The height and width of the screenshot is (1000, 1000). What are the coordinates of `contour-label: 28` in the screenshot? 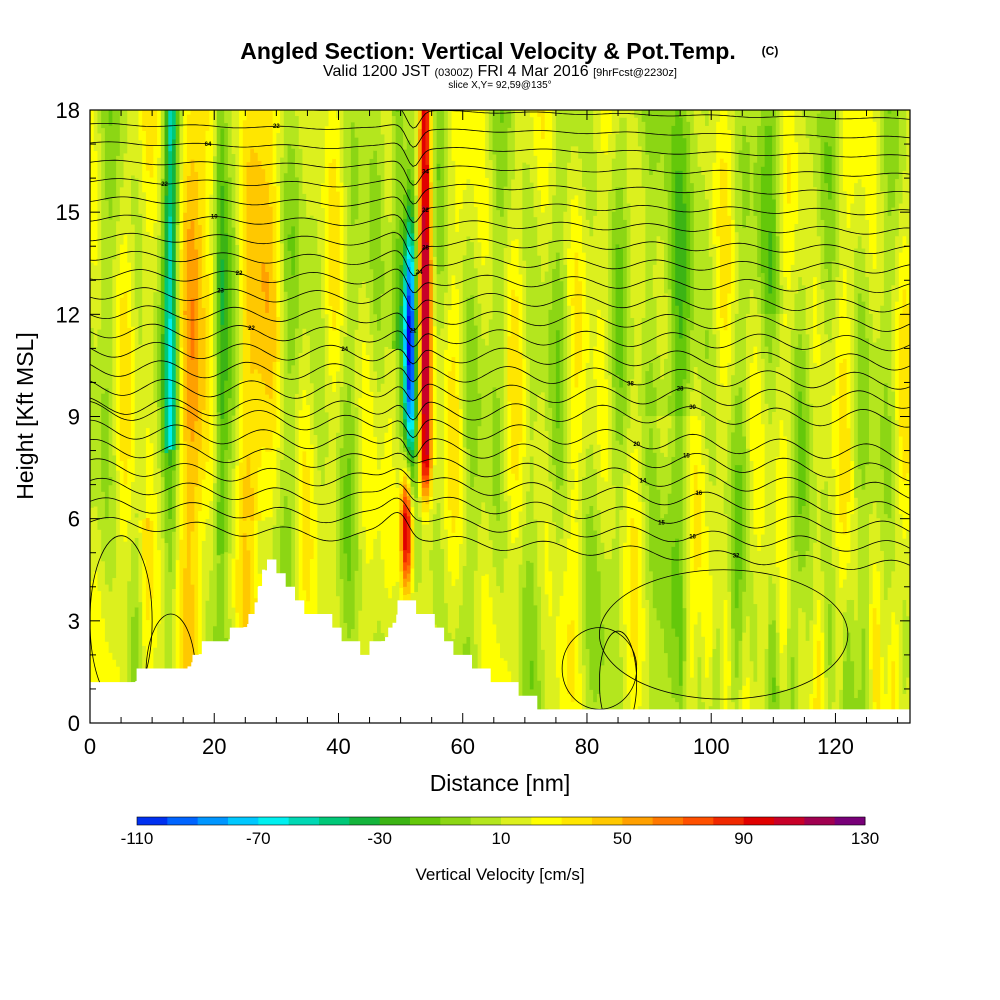 It's located at (425, 249).